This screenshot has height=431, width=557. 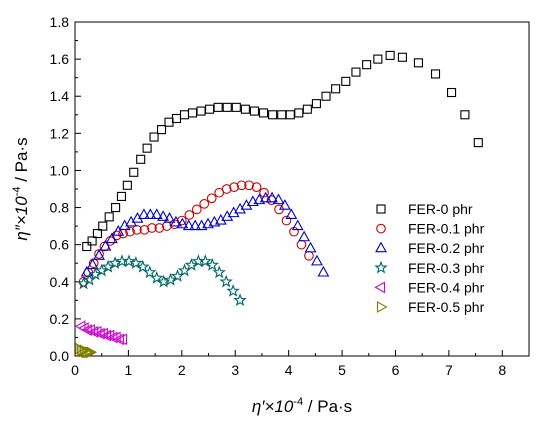 What do you see at coordinates (21, 218) in the screenshot?
I see `y-axis-title-main: η″×10` at bounding box center [21, 218].